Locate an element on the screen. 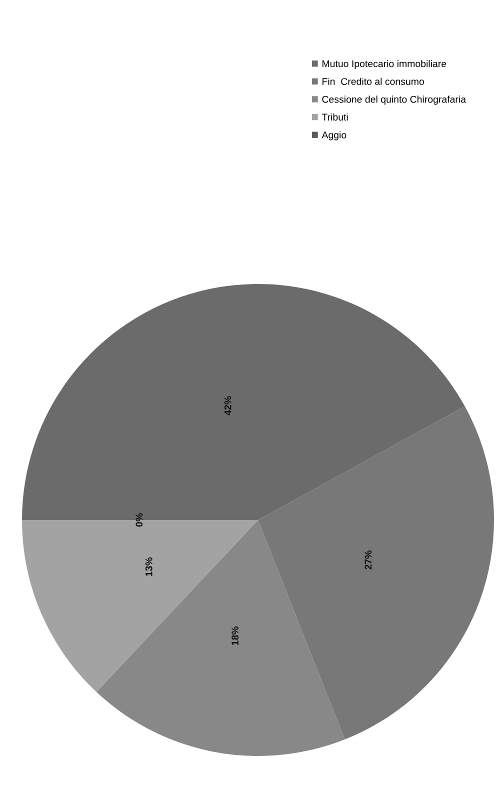  data-label: 27% is located at coordinates (368, 560).